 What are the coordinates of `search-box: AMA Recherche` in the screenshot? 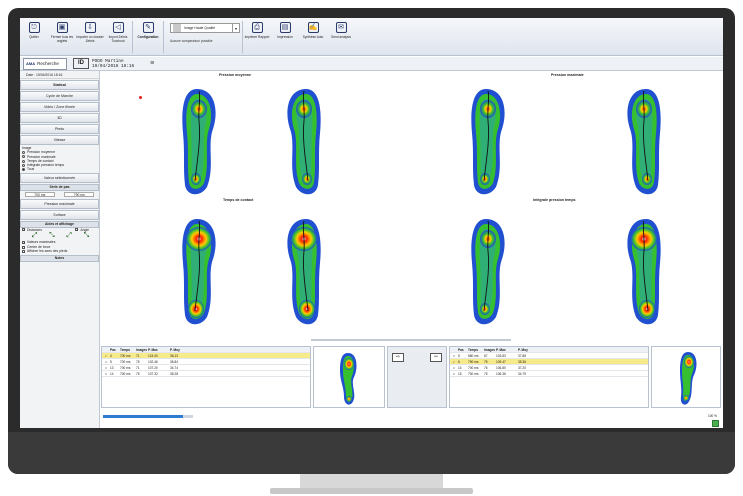 It's located at (45, 63).